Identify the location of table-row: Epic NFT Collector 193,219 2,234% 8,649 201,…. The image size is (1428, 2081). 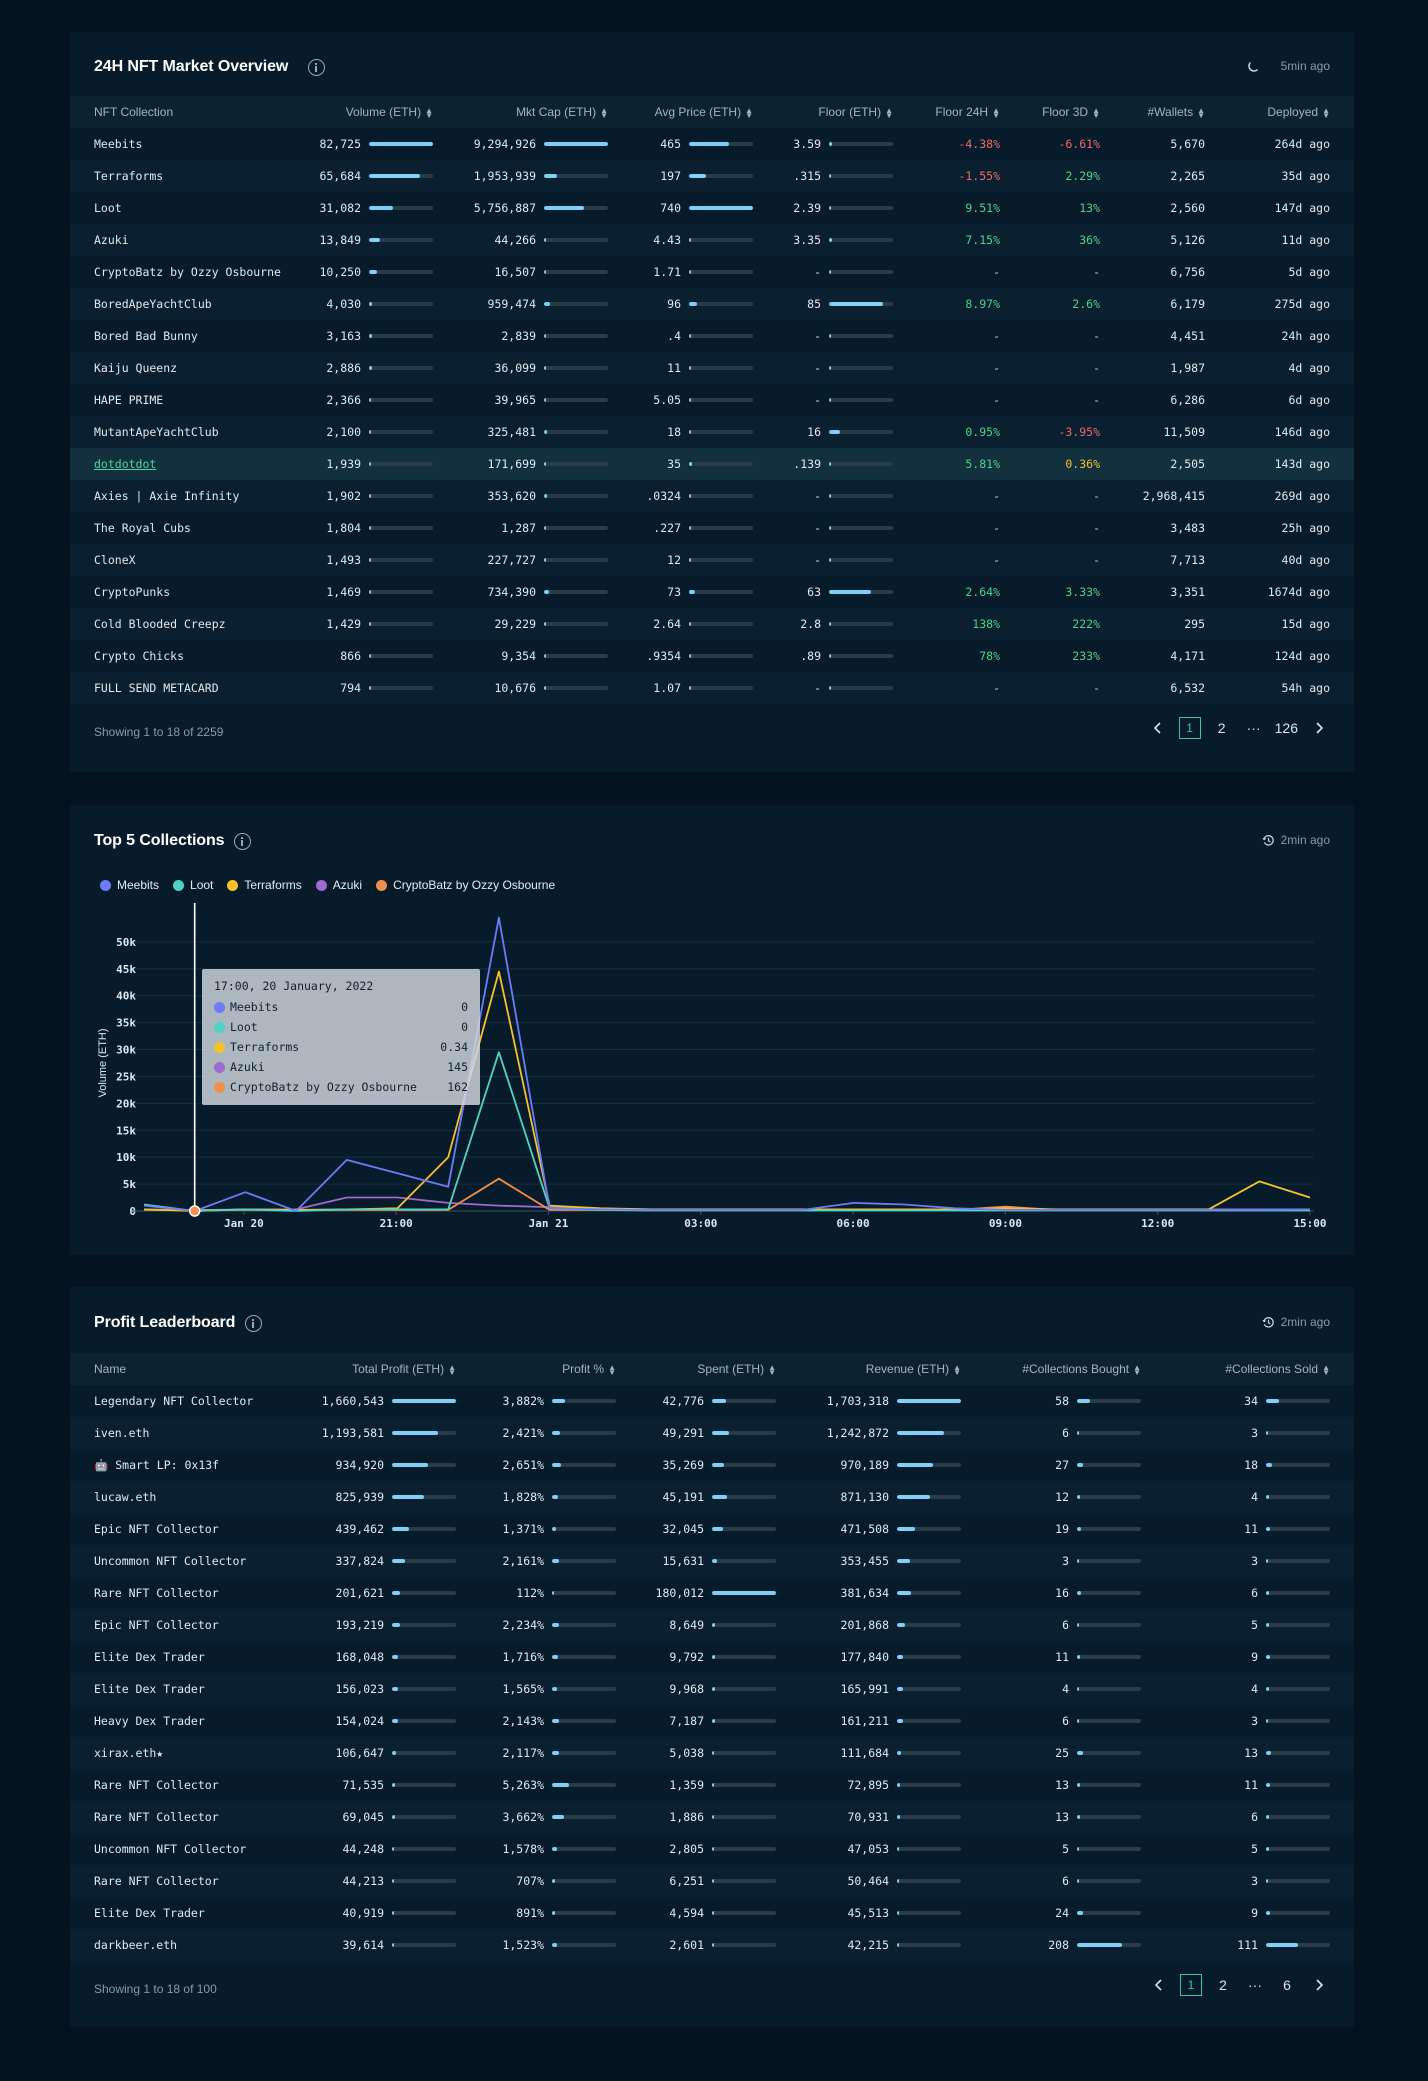
(712, 1625).